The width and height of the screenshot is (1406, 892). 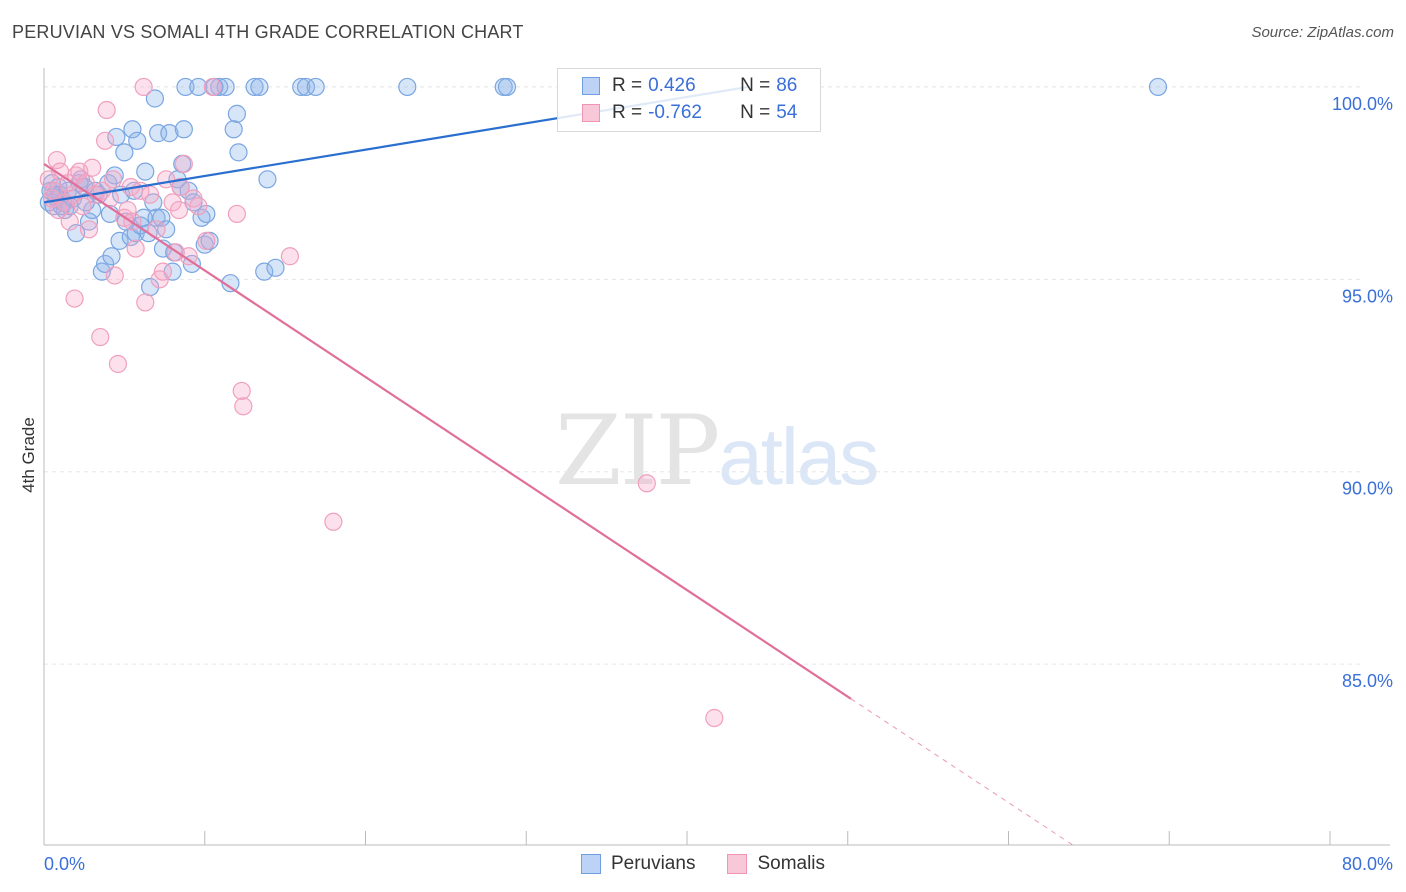 I want to click on legend-item-peruvians: Peruvians, so click(x=638, y=864).